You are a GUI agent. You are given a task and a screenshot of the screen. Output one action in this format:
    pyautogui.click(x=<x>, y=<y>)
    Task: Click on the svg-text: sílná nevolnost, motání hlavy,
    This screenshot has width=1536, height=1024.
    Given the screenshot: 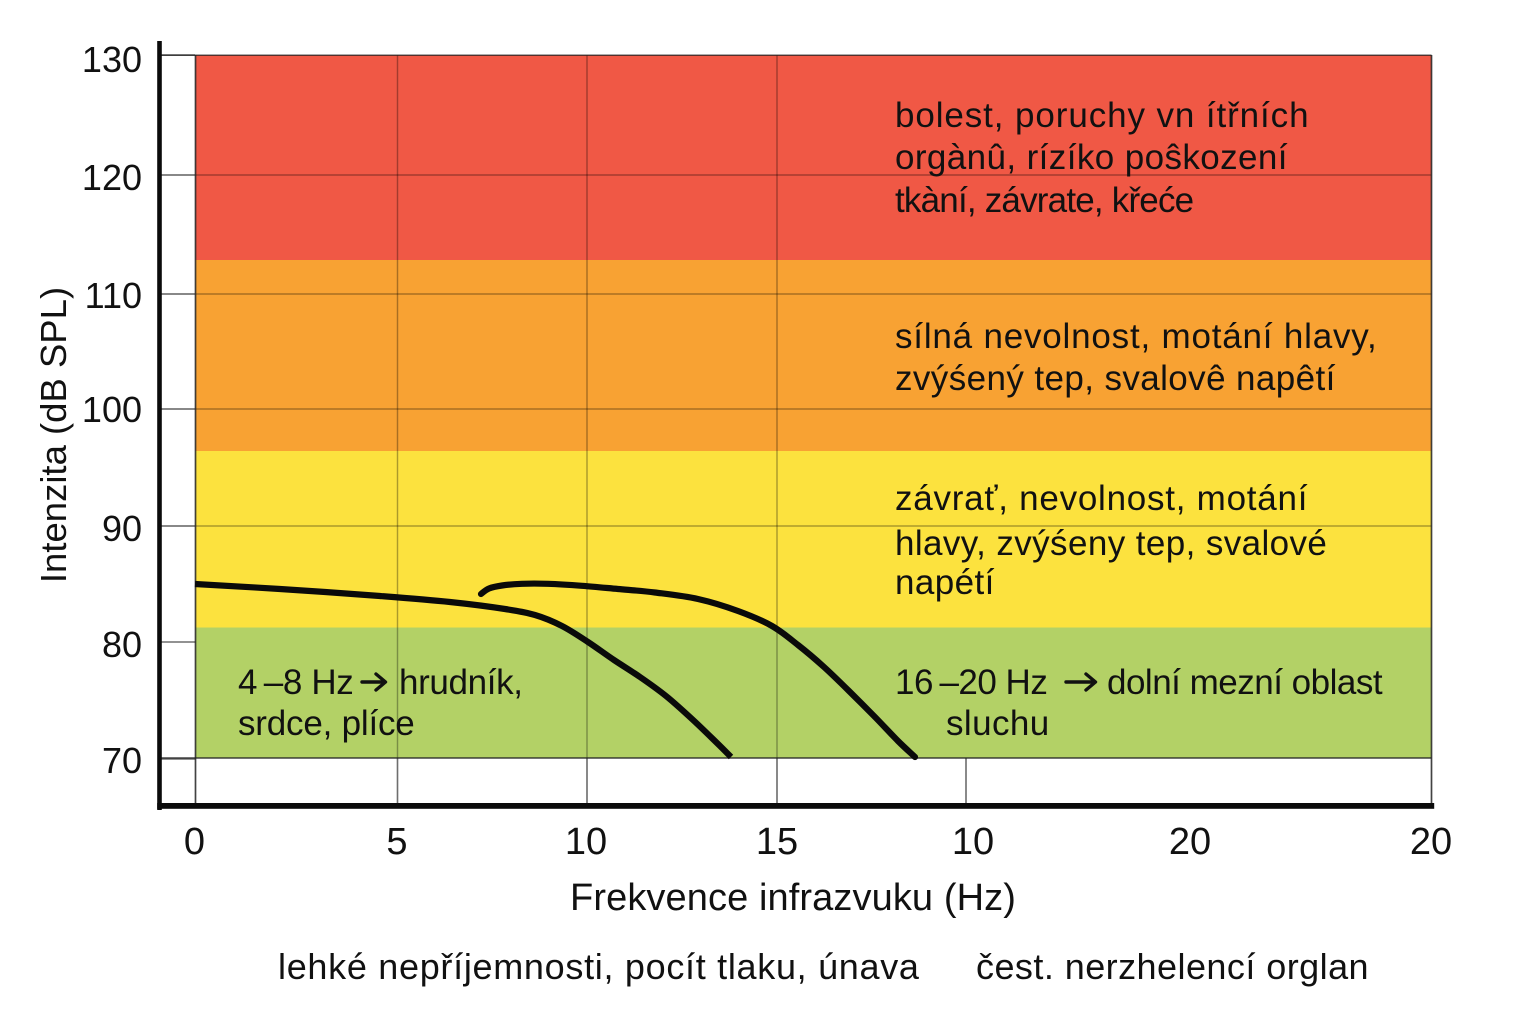 What is the action you would take?
    pyautogui.click(x=1136, y=336)
    